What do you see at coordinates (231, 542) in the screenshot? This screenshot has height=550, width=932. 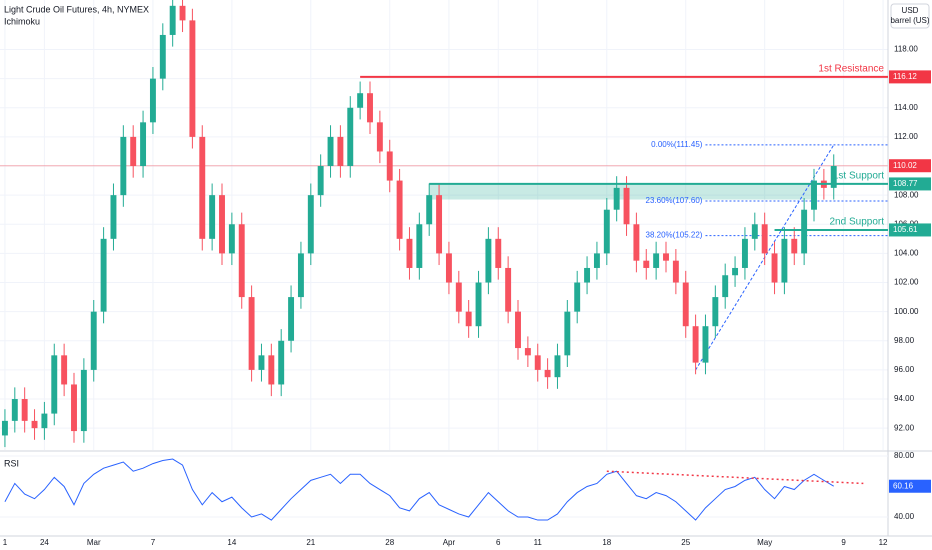 I see `x-tick-label: 14` at bounding box center [231, 542].